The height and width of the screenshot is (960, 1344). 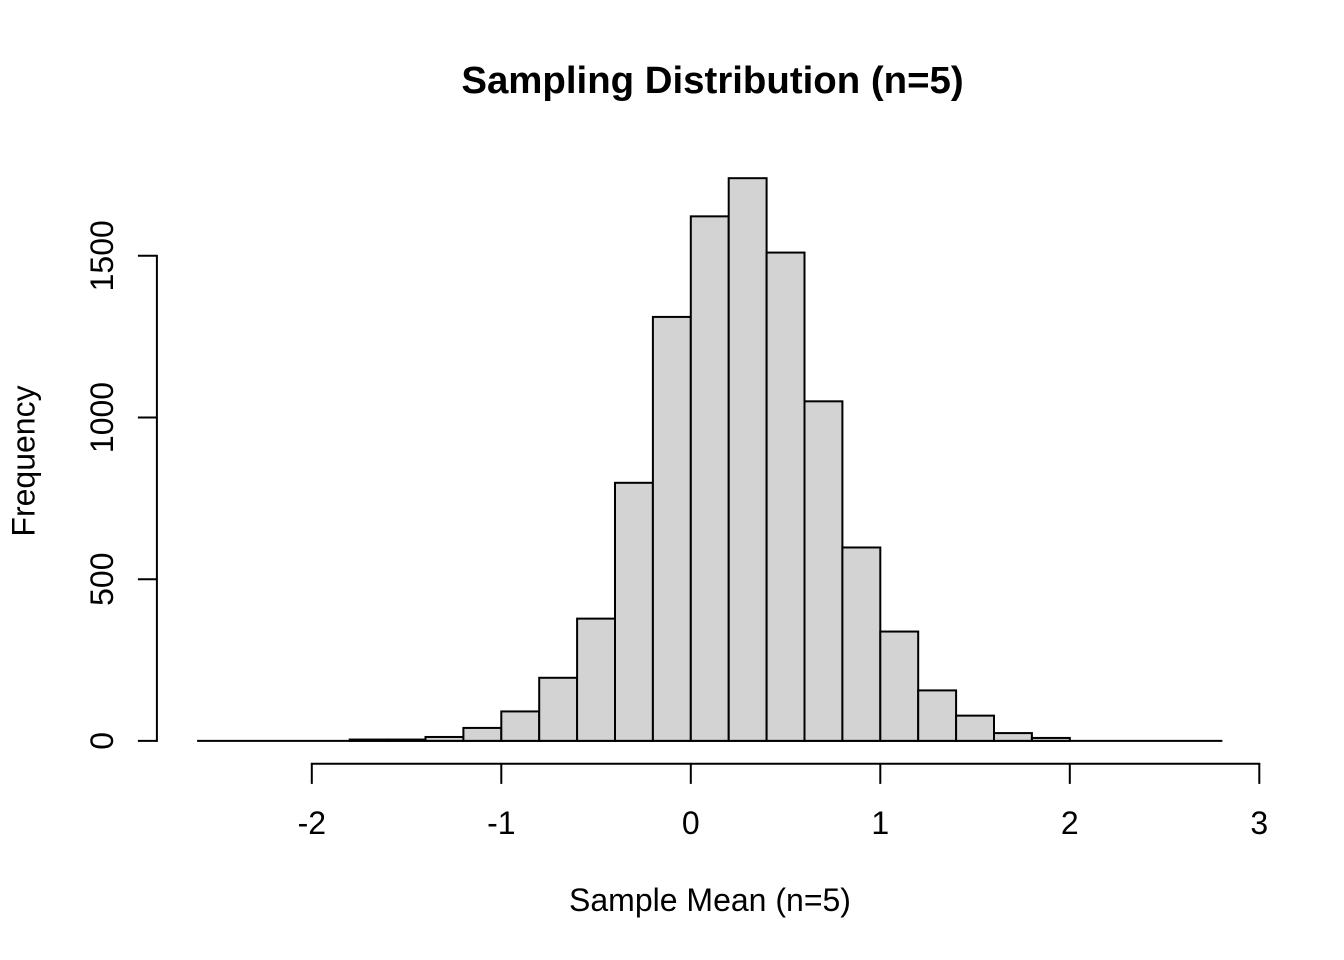 What do you see at coordinates (710, 900) in the screenshot?
I see `svg-text: Sample Mean (n=5)` at bounding box center [710, 900].